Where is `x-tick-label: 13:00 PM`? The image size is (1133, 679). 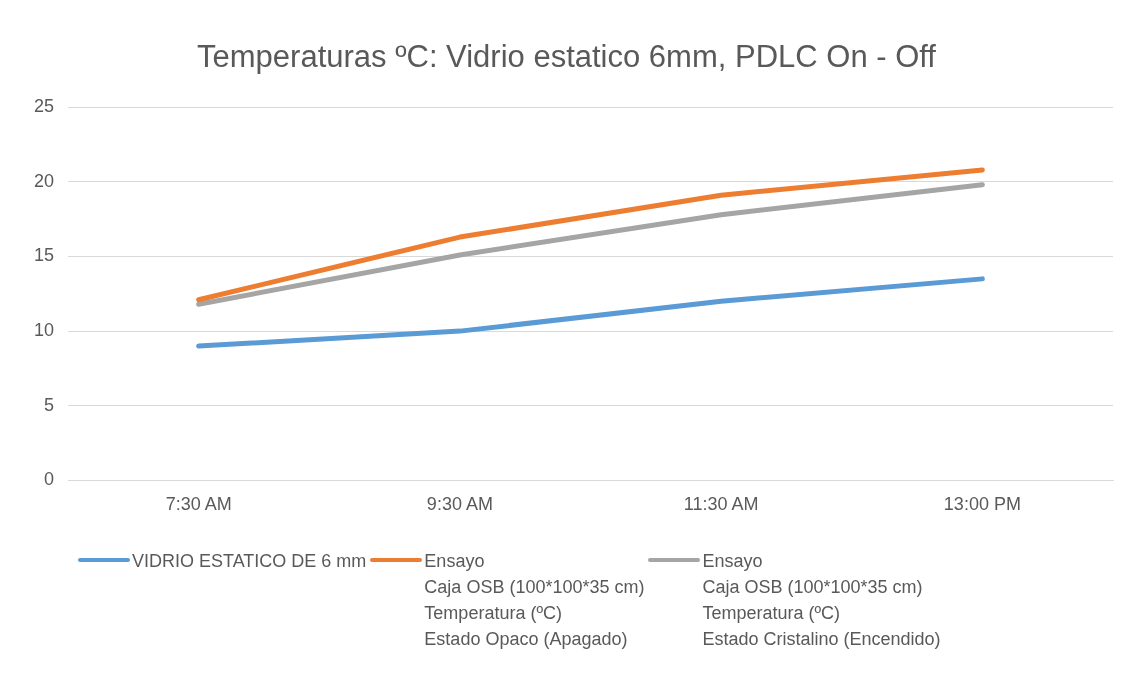 x-tick-label: 13:00 PM is located at coordinates (982, 504).